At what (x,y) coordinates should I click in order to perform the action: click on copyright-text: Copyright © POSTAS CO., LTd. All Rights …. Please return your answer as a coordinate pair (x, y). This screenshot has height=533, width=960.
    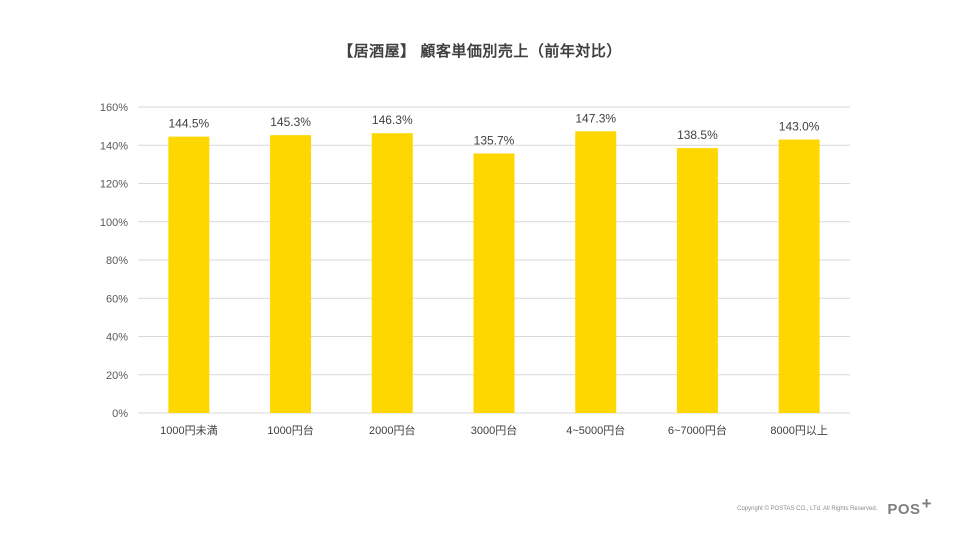
    Looking at the image, I should click on (807, 509).